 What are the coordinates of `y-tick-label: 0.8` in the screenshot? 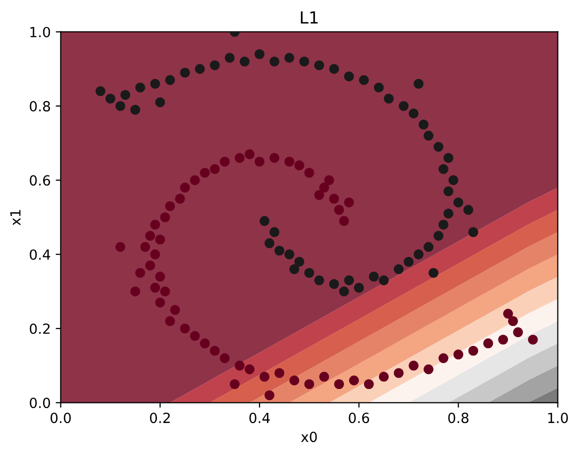 It's located at (40, 106).